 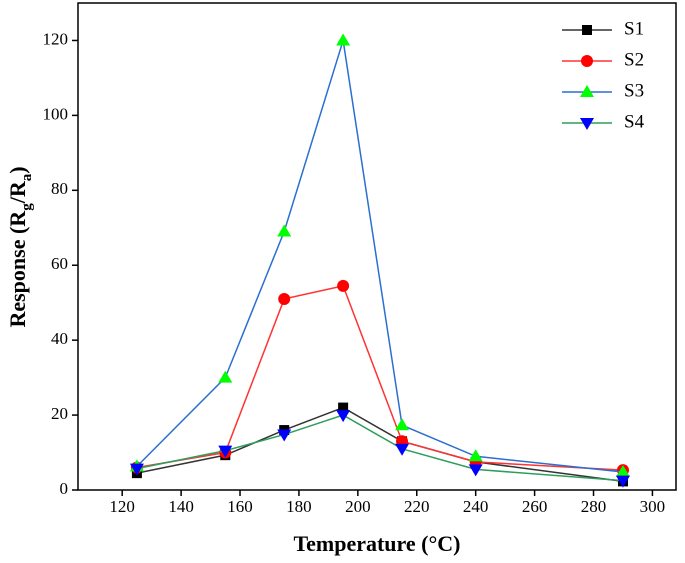 I want to click on x-tick-label: 160, so click(x=240, y=506).